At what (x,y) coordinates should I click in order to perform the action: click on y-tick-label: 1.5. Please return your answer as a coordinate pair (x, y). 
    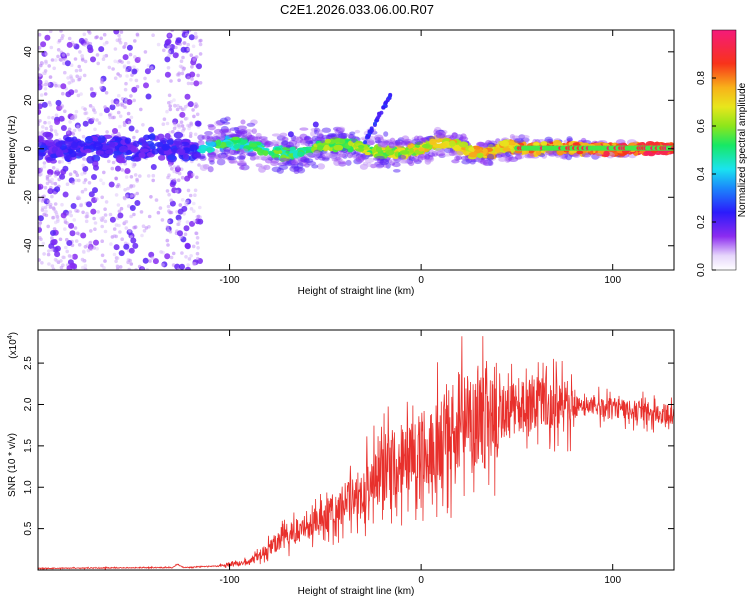
    Looking at the image, I should click on (28, 445).